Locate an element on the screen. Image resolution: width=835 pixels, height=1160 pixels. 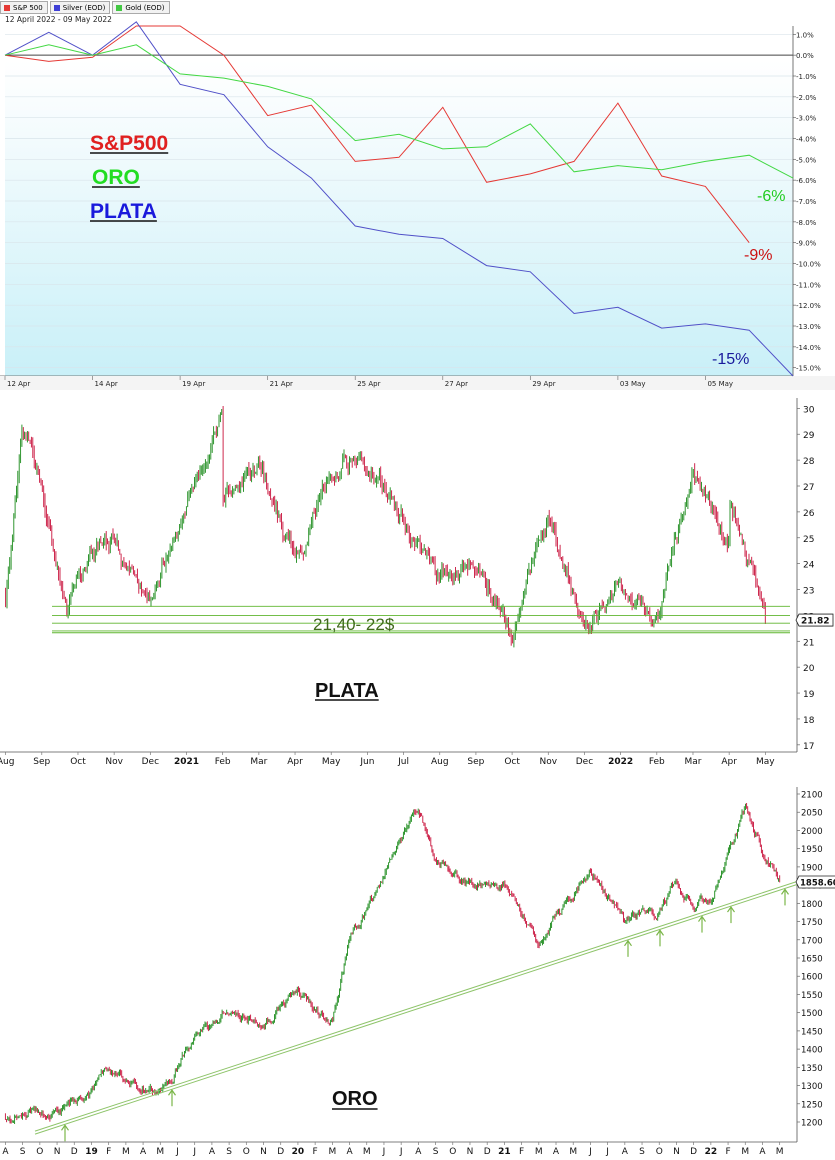
y-tick-label: 1500 is located at coordinates (812, 1014).